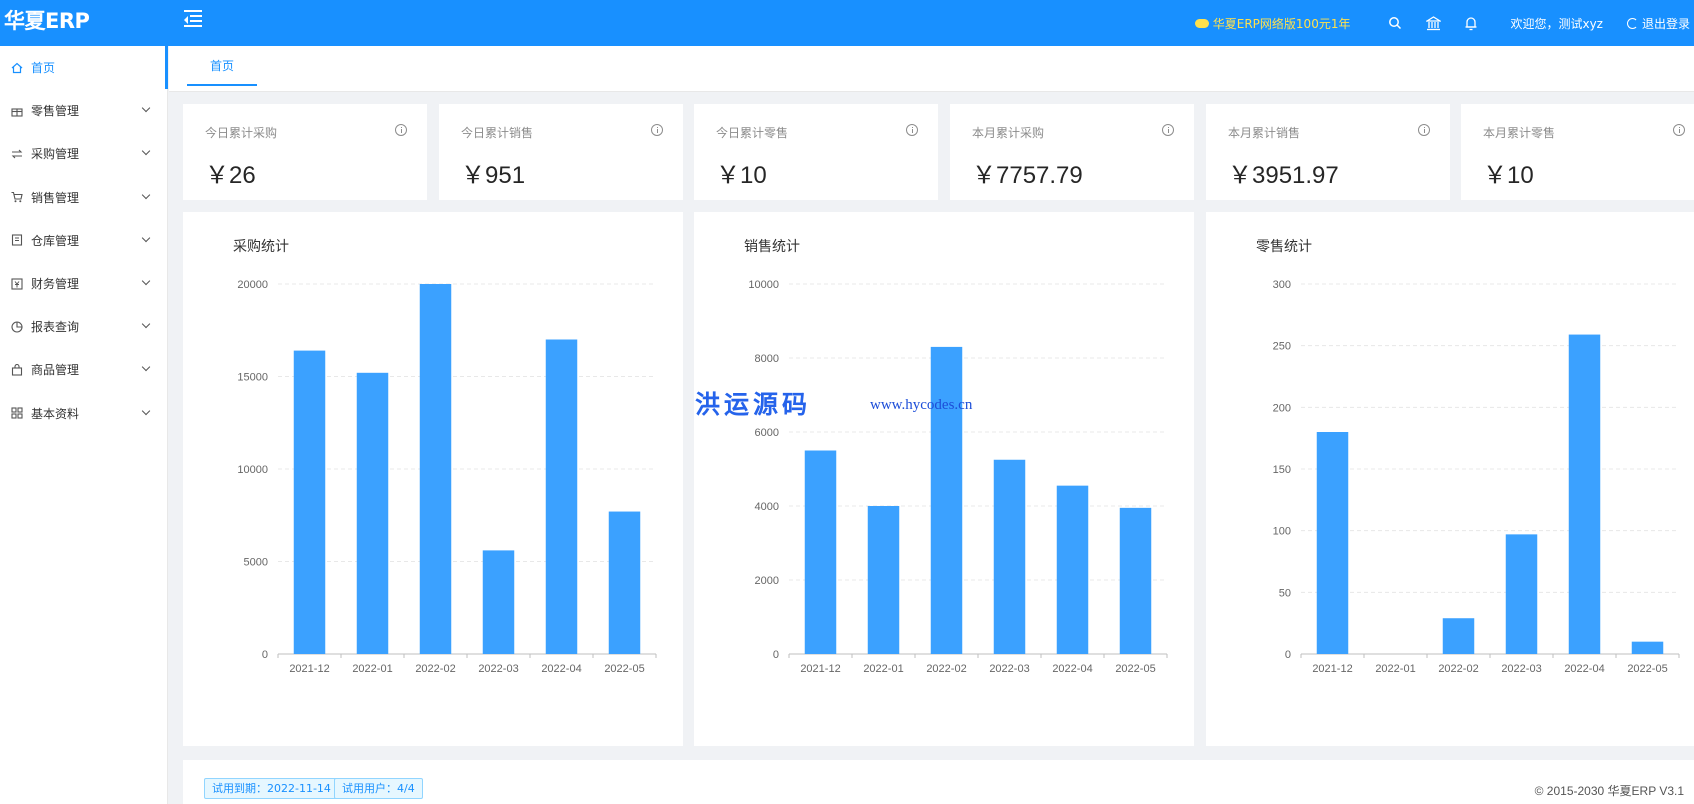  I want to click on stat-label: 今日累计采购, so click(241, 133).